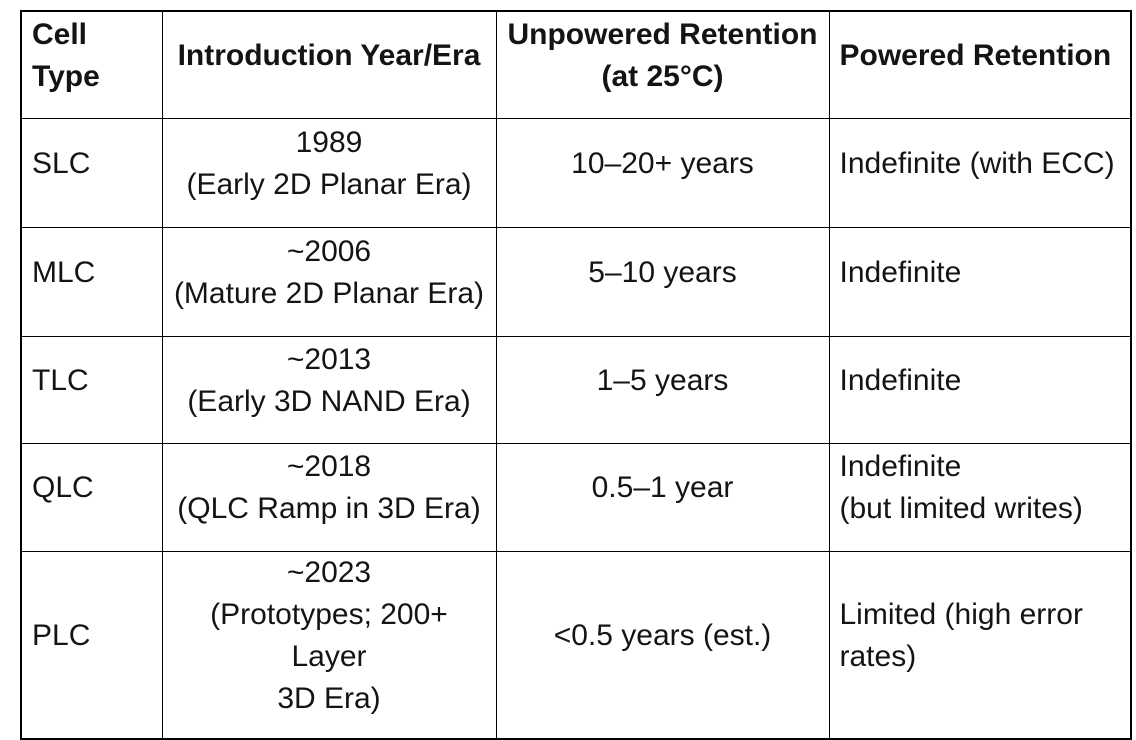 Image resolution: width=1136 pixels, height=740 pixels. Describe the element at coordinates (662, 389) in the screenshot. I see `cell-tlc-unpowered-retention: 1–5 years` at that location.